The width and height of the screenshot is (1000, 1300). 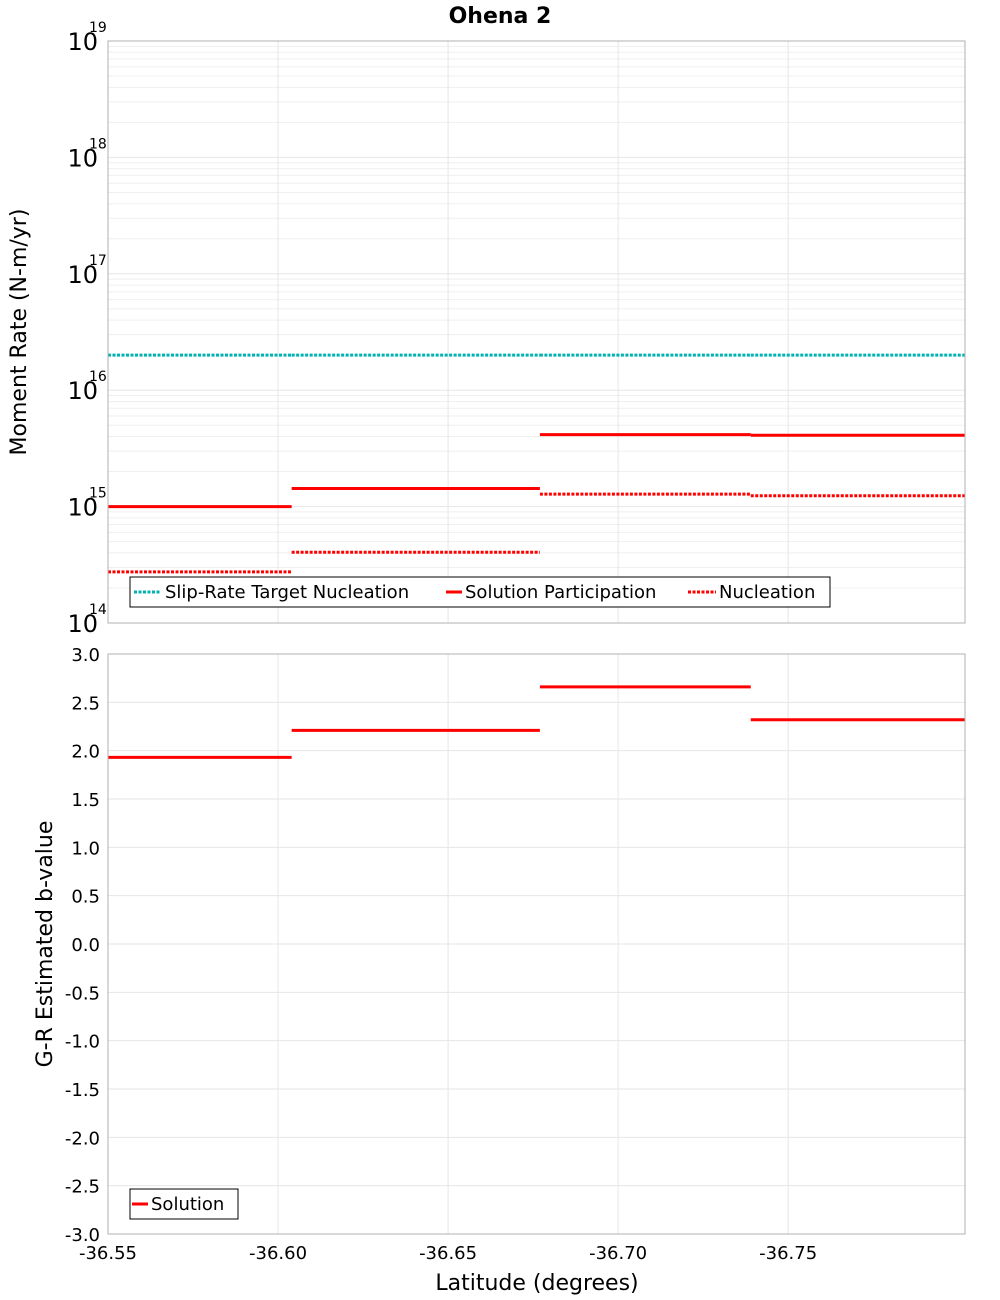 What do you see at coordinates (85, 800) in the screenshot?
I see `y-tick-label: 1.5` at bounding box center [85, 800].